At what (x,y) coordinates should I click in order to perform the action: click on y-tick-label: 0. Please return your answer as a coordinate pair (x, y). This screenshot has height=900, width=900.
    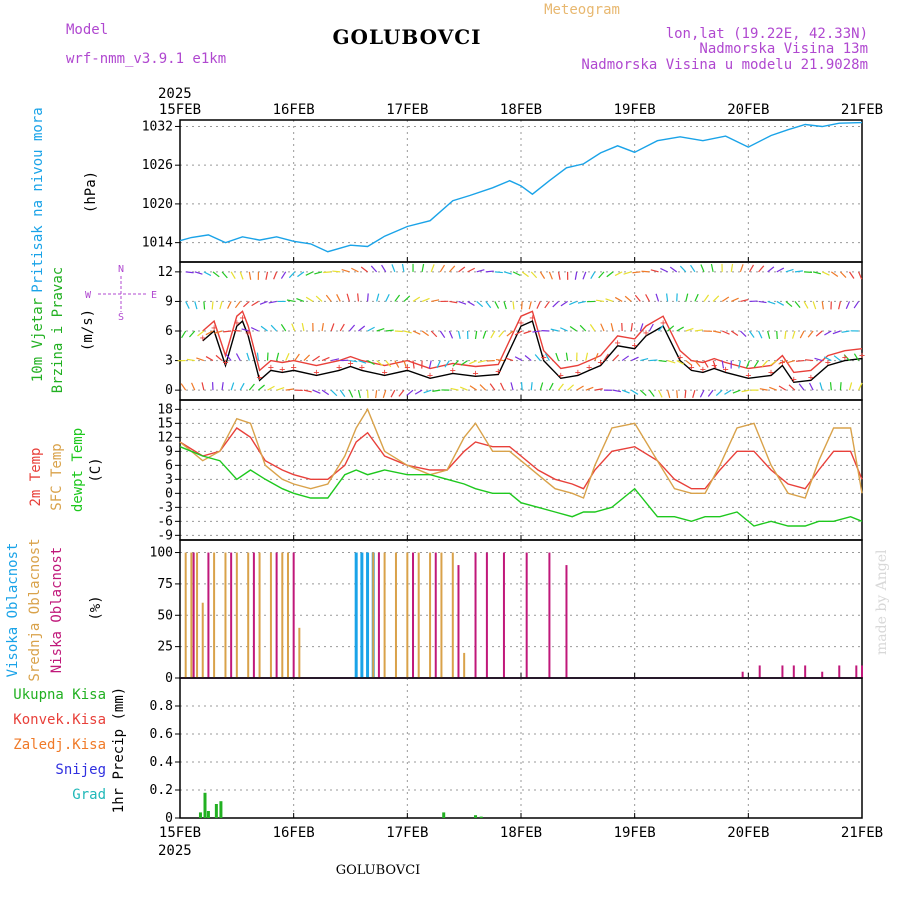
    Looking at the image, I should click on (169, 678).